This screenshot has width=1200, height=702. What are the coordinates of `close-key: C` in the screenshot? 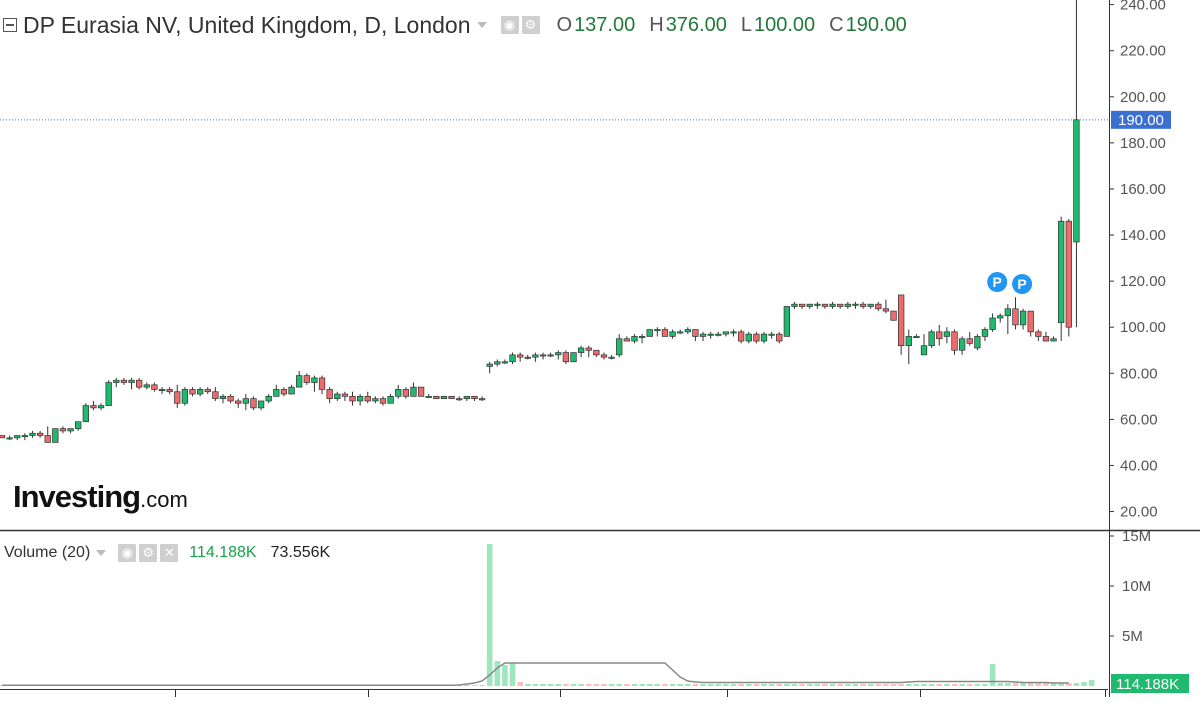 It's located at (836, 24).